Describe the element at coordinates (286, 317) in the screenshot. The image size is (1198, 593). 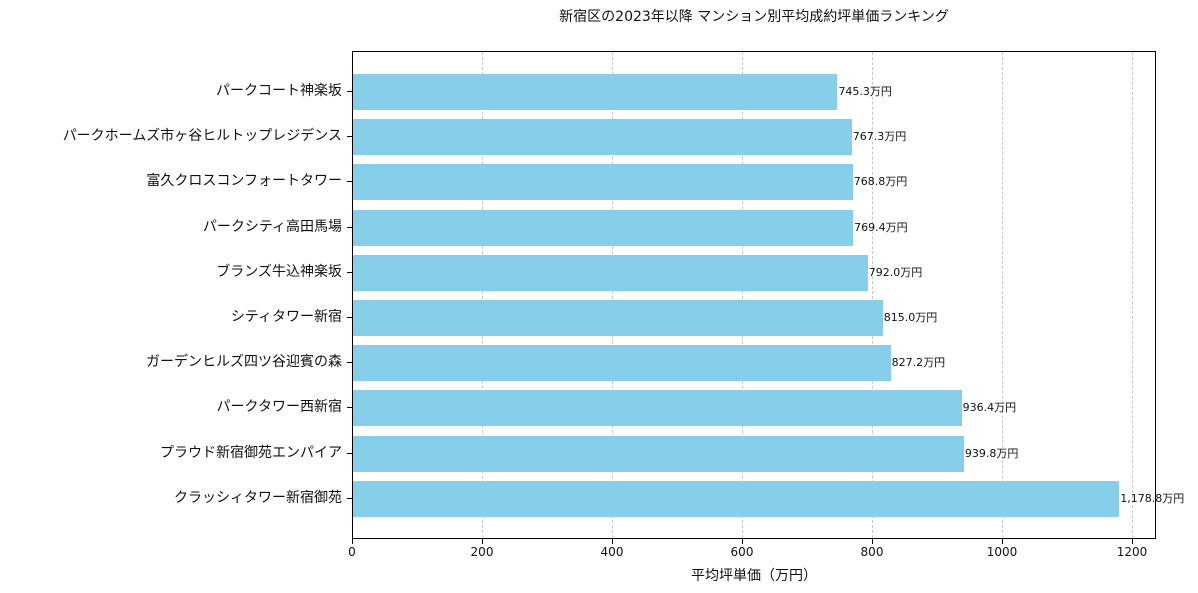
I see `y-tick-label: シティタワー新宿` at that location.